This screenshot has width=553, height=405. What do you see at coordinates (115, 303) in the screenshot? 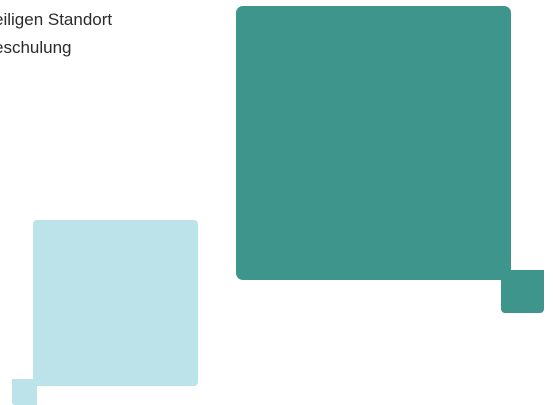
I see `light-blue-square-shape` at bounding box center [115, 303].